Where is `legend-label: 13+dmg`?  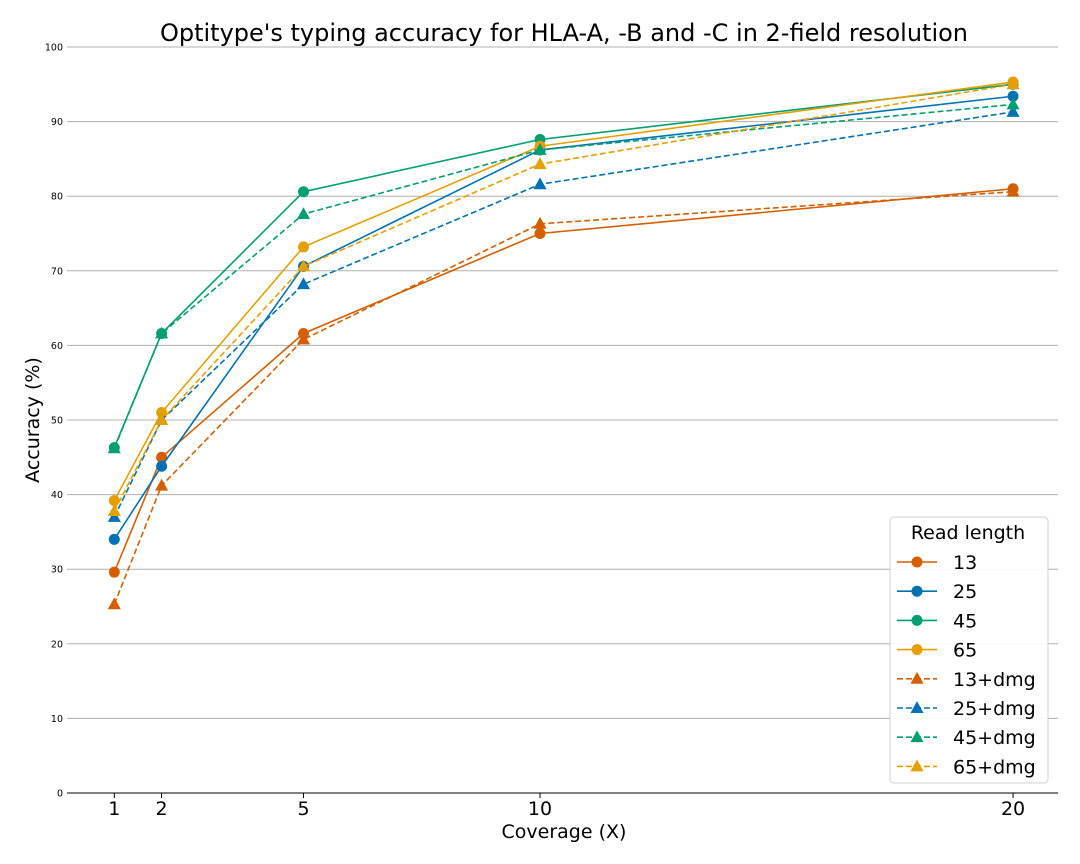 legend-label: 13+dmg is located at coordinates (994, 680).